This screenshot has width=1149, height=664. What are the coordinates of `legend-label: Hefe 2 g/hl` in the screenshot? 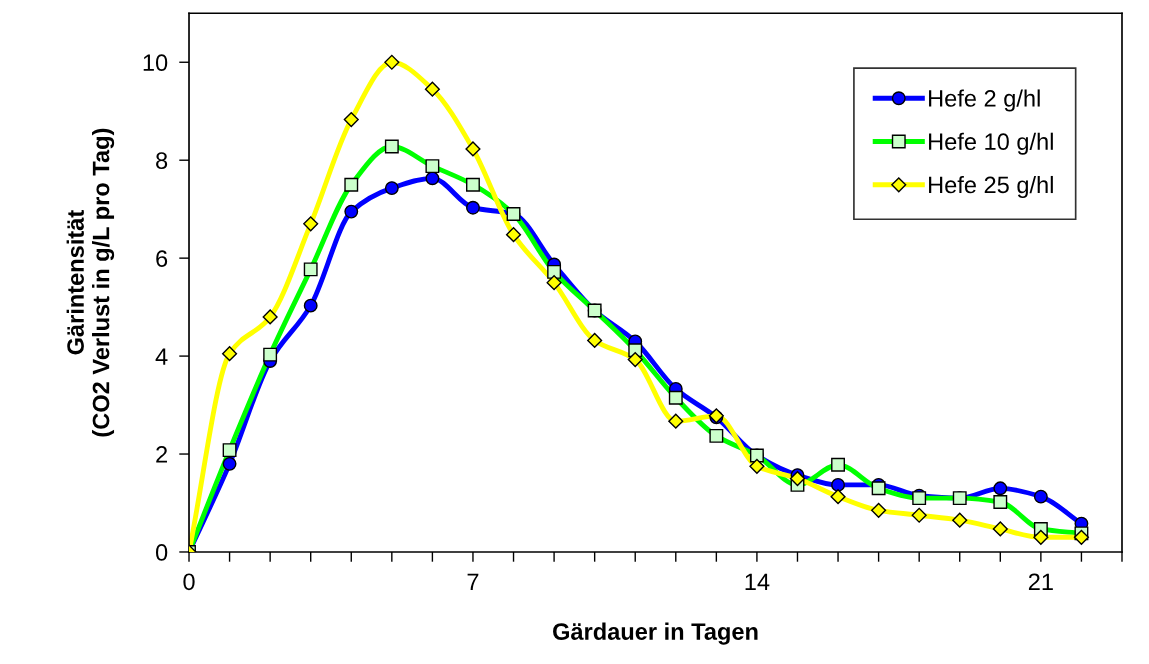 It's located at (984, 100).